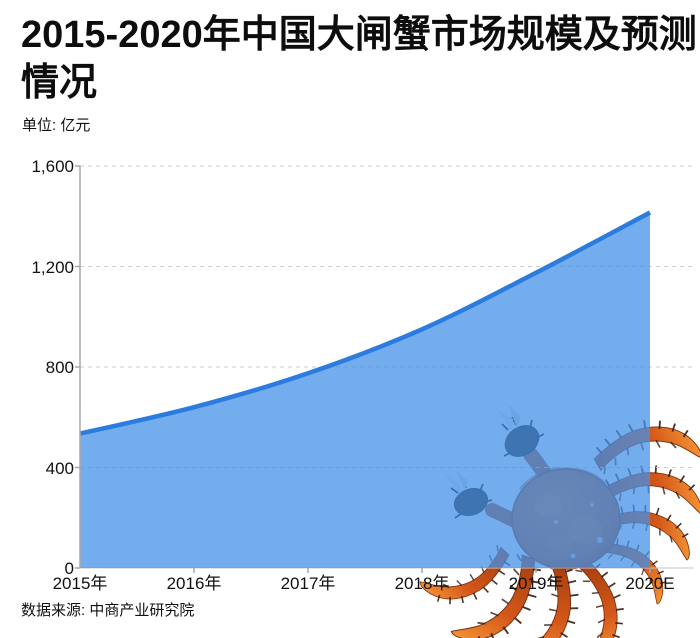 The width and height of the screenshot is (700, 638). Describe the element at coordinates (59, 367) in the screenshot. I see `y-tick-label: 800` at that location.